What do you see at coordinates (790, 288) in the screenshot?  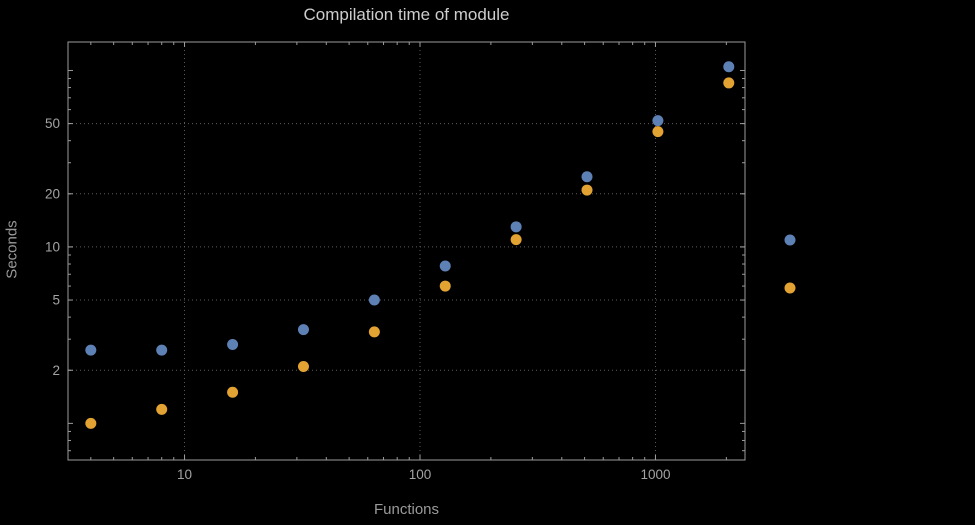 I see `legend-marker-series-orange` at bounding box center [790, 288].